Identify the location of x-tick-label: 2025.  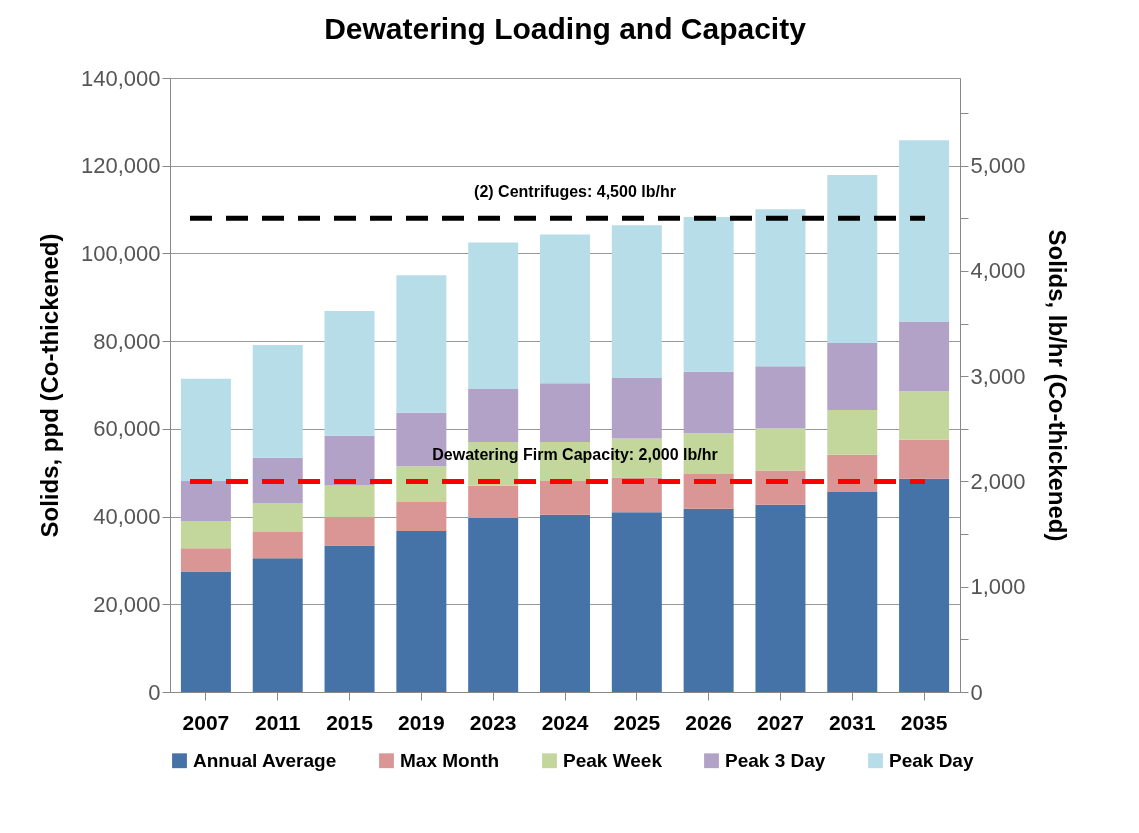
(637, 722).